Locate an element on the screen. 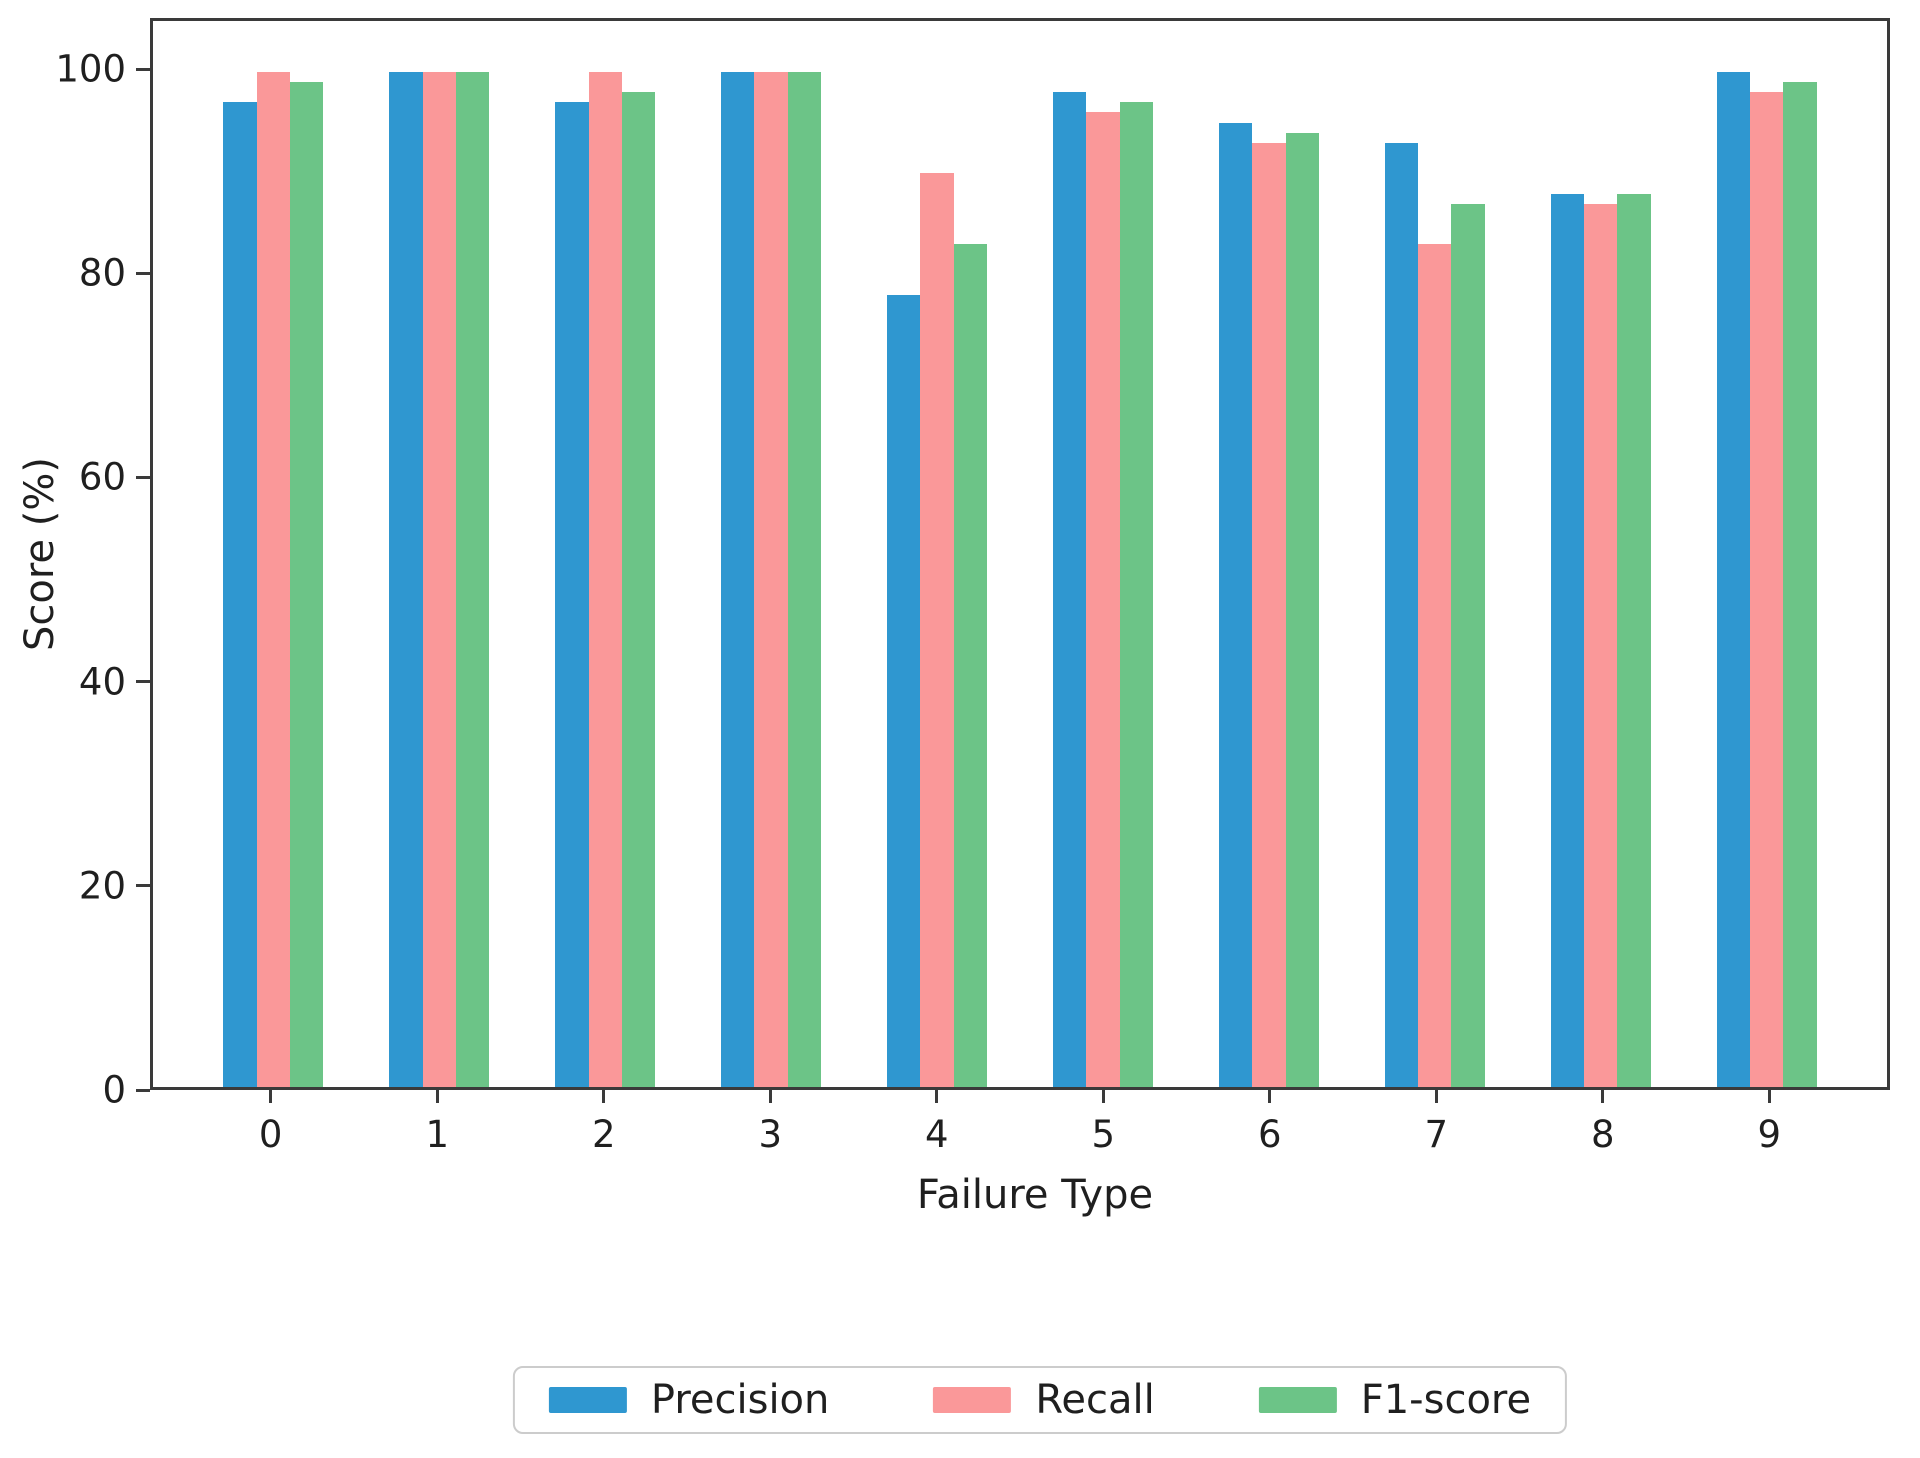  x-tick-label-0: 0 is located at coordinates (270, 1134).